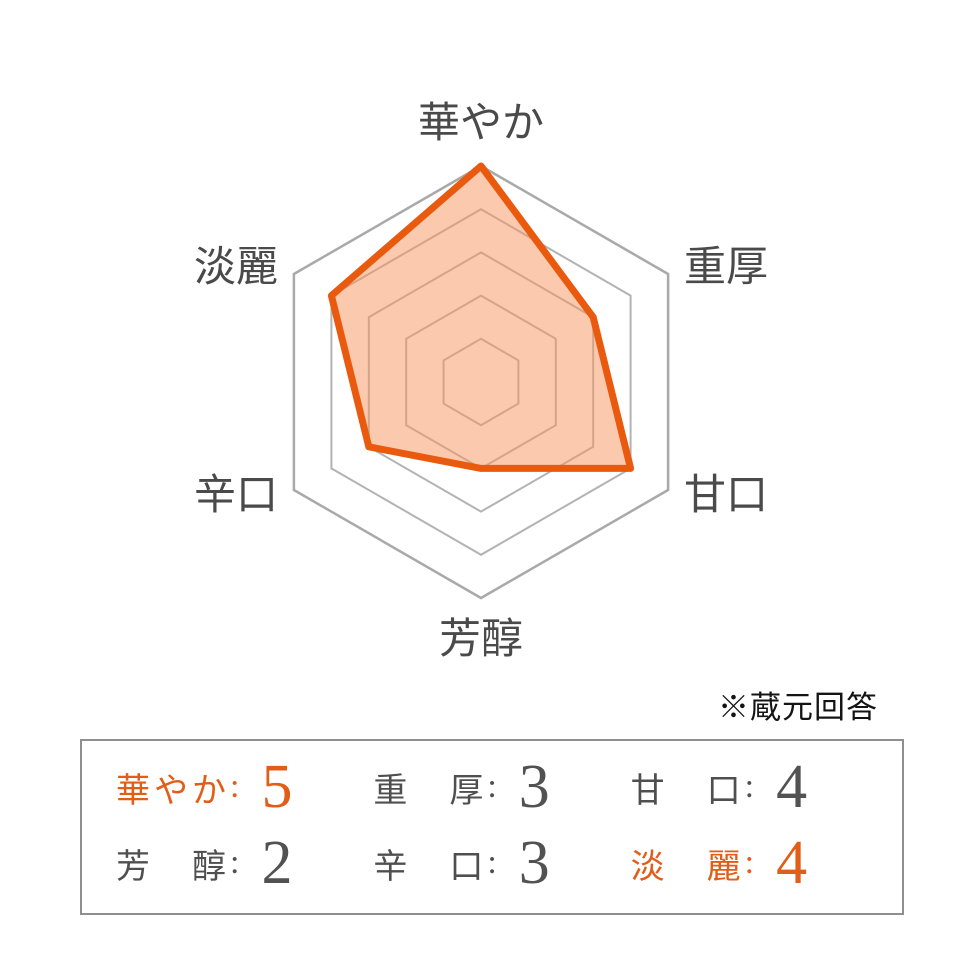 This screenshot has height=960, width=960. Describe the element at coordinates (236, 268) in the screenshot. I see `axis-label-tanrei: 淡麗` at that location.